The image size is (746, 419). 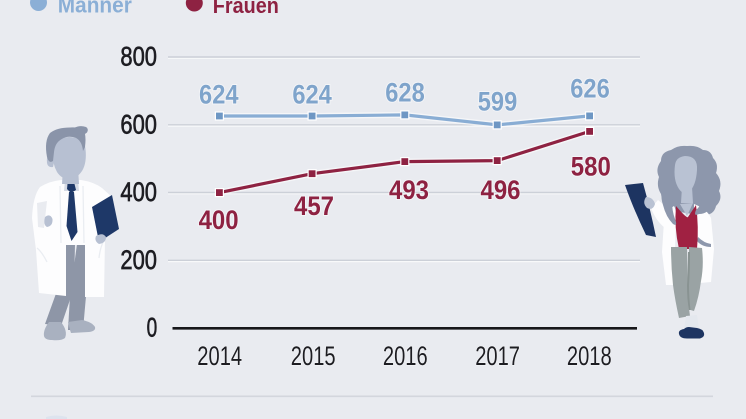 What do you see at coordinates (138, 57) in the screenshot?
I see `svg-text: 800` at bounding box center [138, 57].